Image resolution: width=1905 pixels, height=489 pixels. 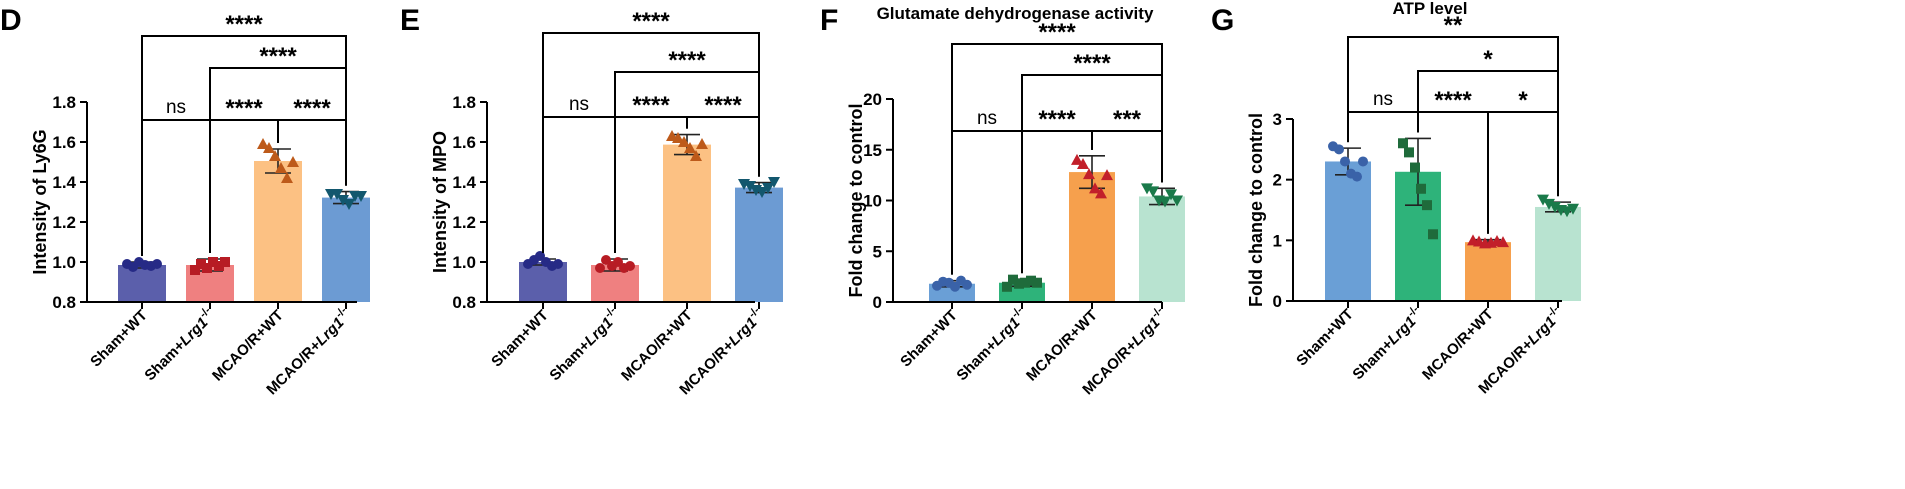 What do you see at coordinates (40, 201) in the screenshot?
I see `y-axis-label: Intensity of Ly6G` at bounding box center [40, 201].